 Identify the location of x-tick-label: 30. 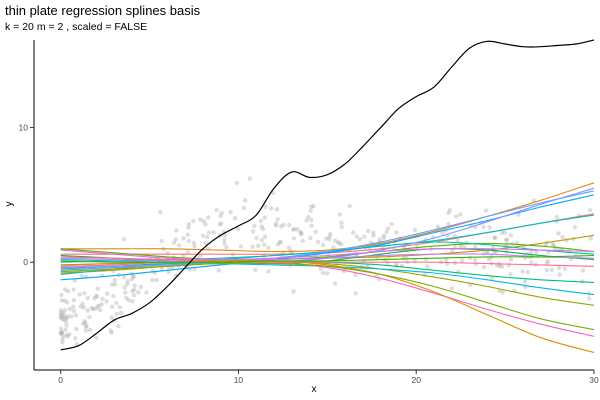
(594, 380).